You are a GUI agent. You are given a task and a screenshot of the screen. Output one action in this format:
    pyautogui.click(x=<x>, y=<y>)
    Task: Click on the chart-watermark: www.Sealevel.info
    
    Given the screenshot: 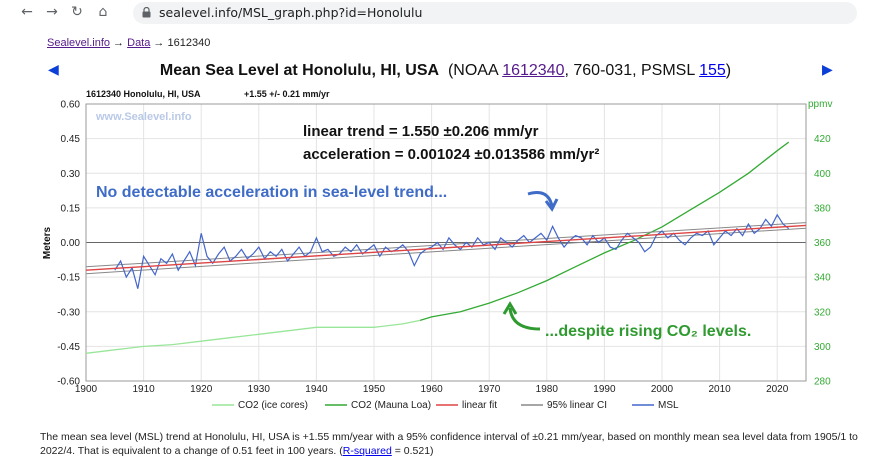 What is the action you would take?
    pyautogui.click(x=143, y=117)
    